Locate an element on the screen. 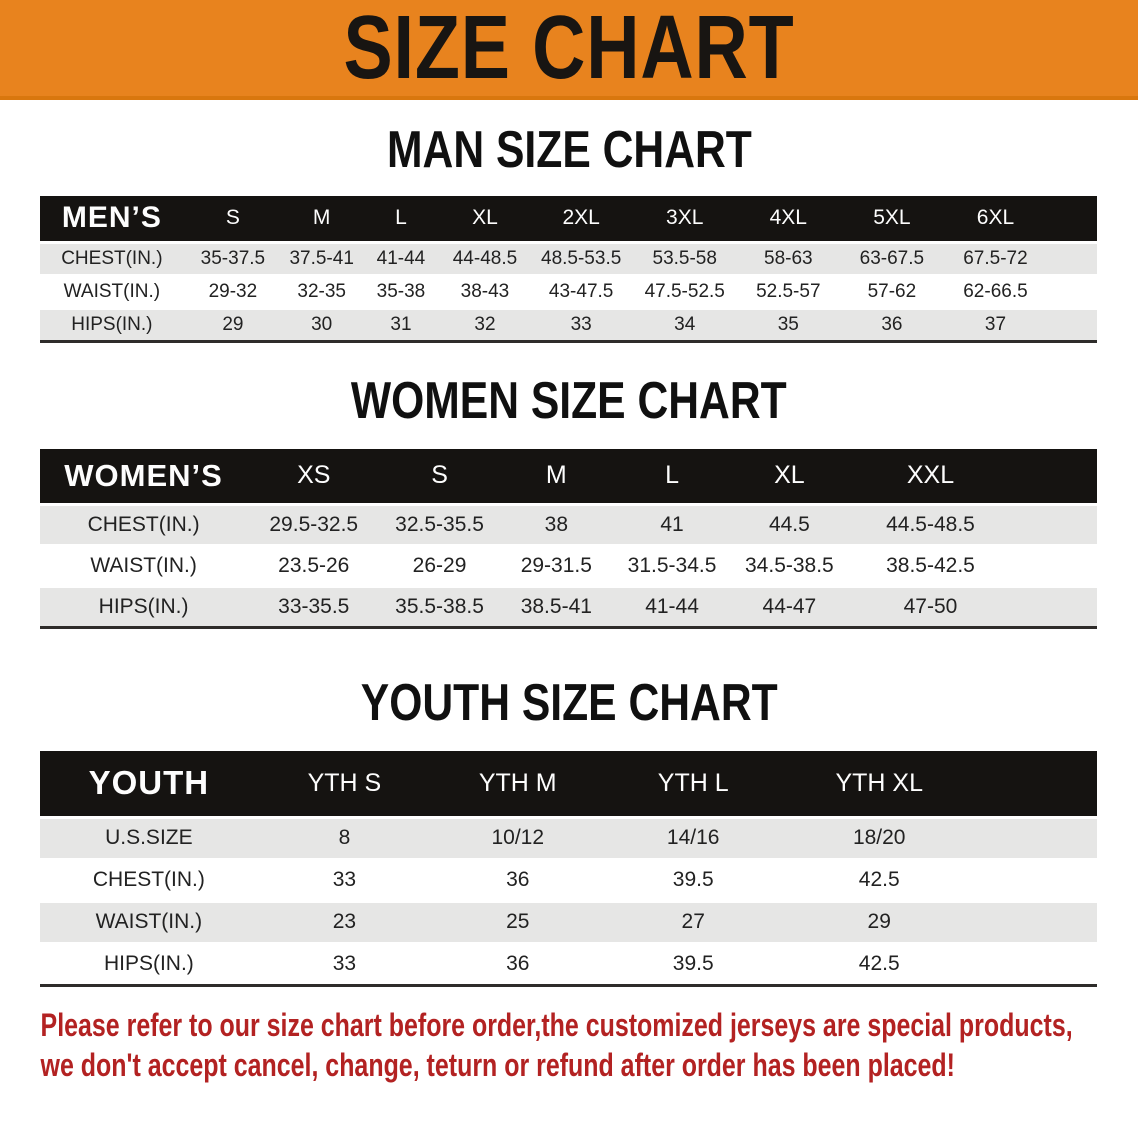  size-column-header: 2XL is located at coordinates (581, 219).